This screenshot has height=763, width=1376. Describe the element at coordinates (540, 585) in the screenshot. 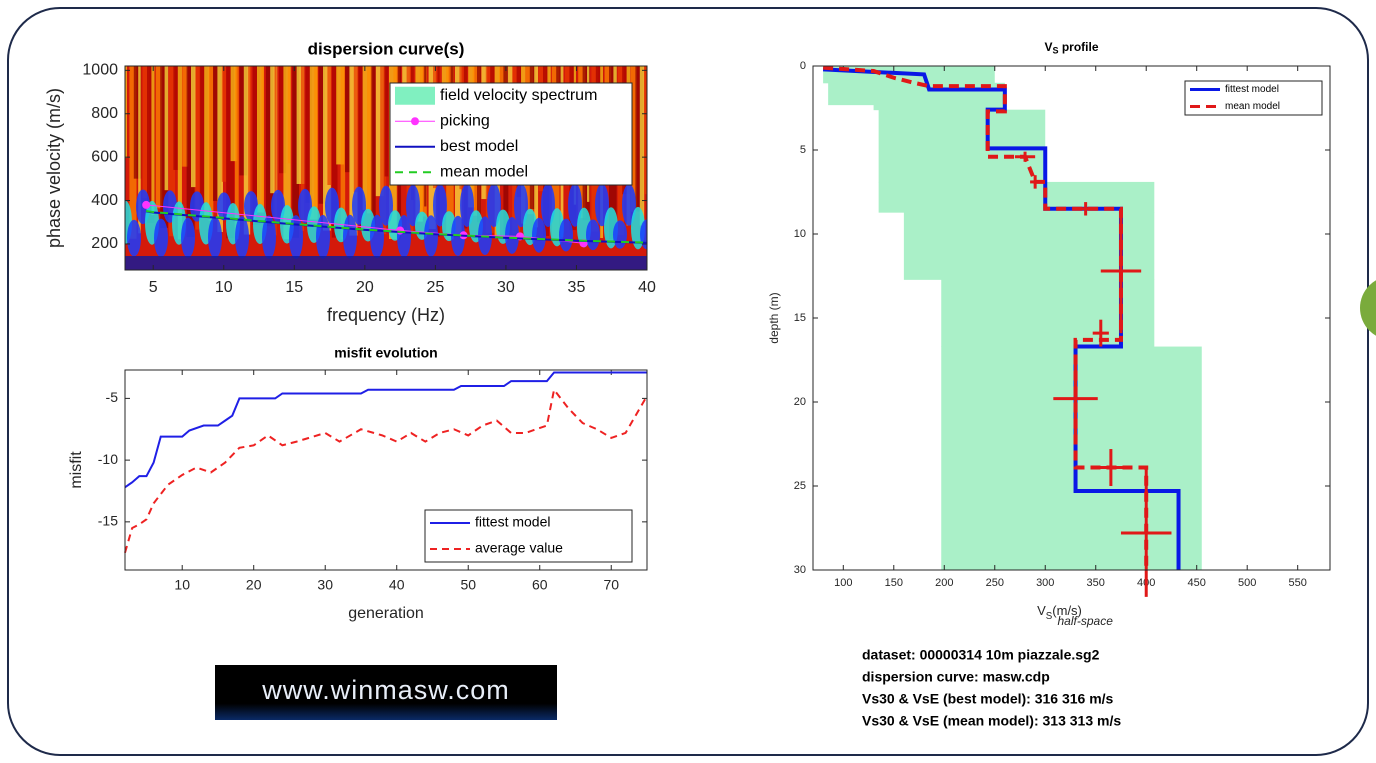

I see `x-tick-label: 60` at that location.